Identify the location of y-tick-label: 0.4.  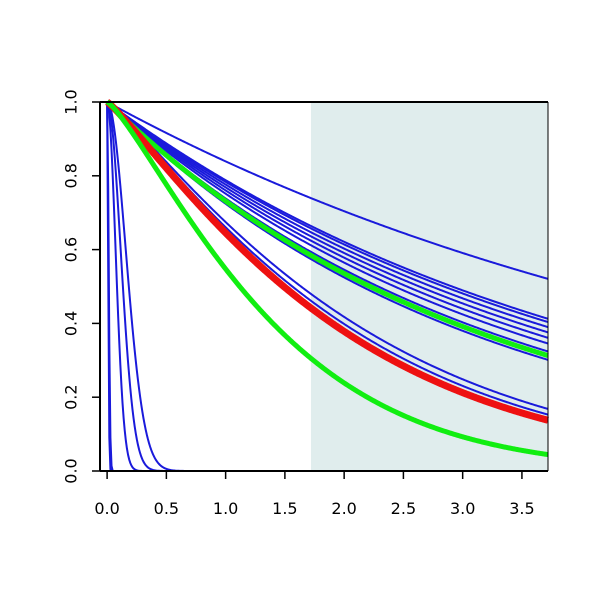
(71, 323).